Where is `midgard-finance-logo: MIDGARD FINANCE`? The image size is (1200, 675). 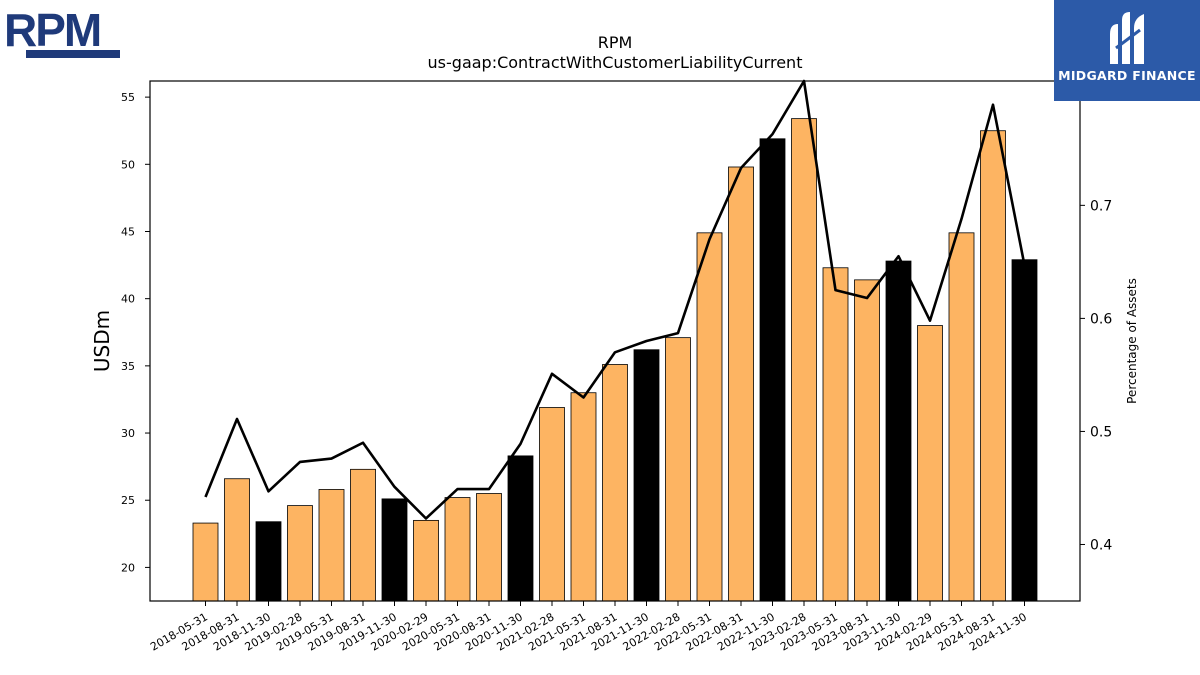 midgard-finance-logo: MIDGARD FINANCE is located at coordinates (1127, 50).